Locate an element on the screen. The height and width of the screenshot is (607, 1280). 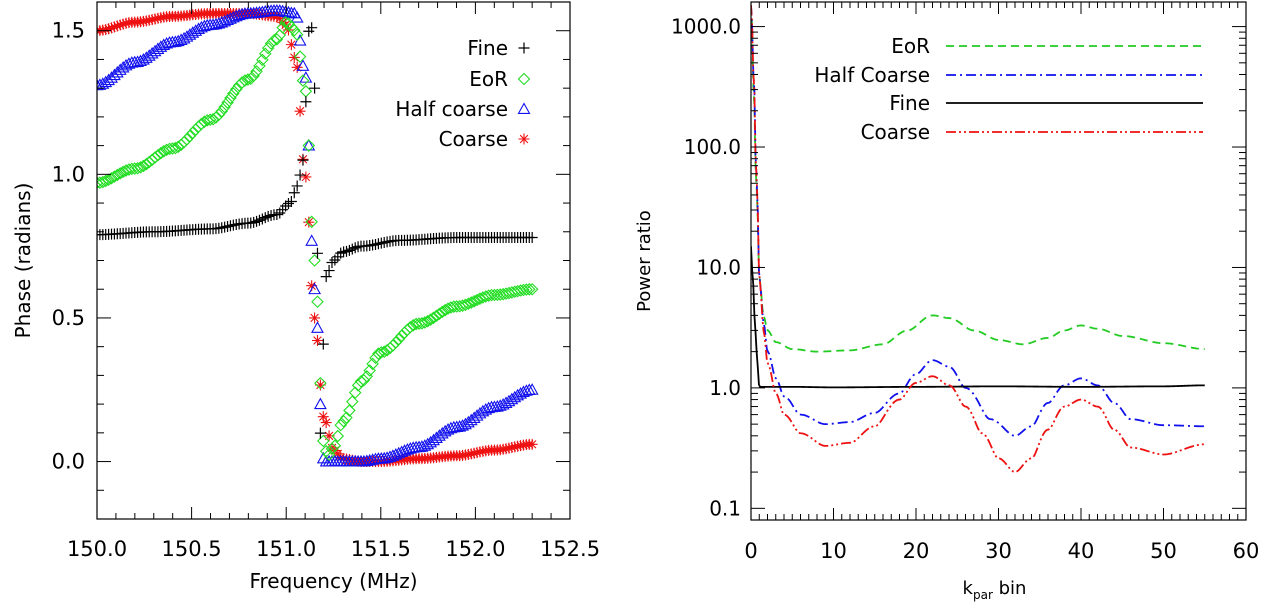
legend-label: Half Coarse is located at coordinates (872, 75).